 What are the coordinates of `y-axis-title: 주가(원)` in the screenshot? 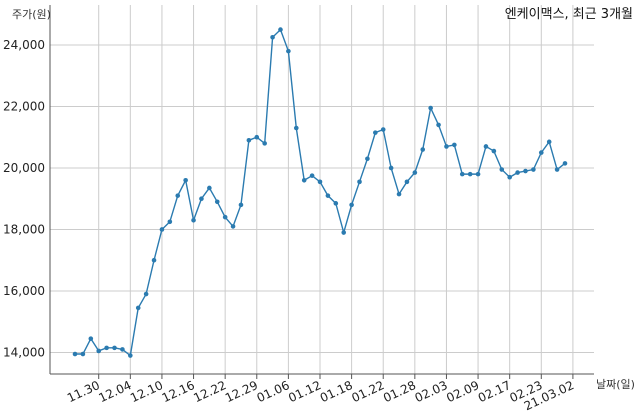 It's located at (31, 14).